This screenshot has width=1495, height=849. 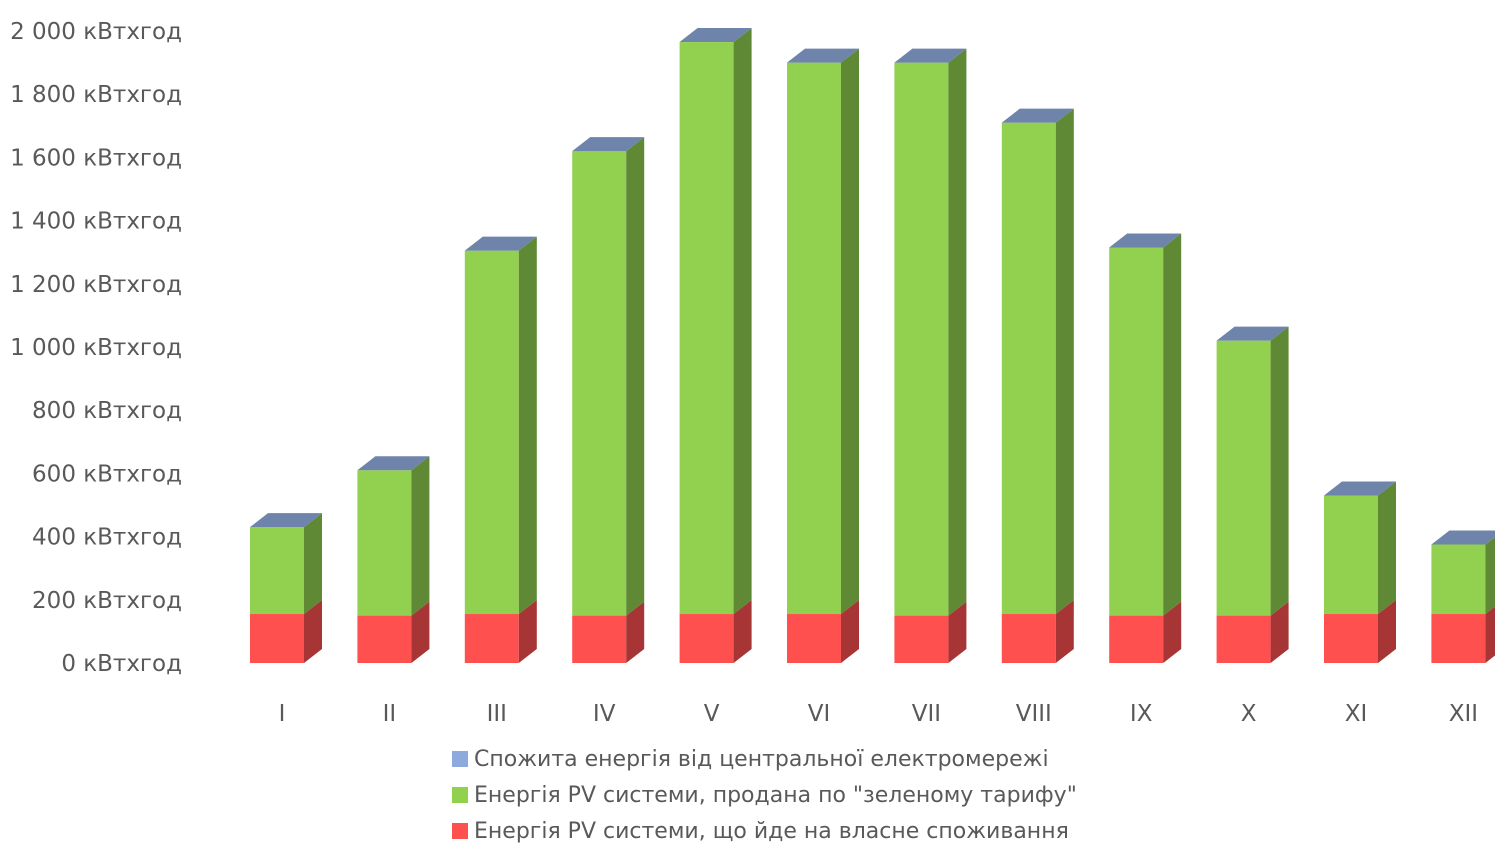 I want to click on y-tick-label: 2 000 кВтхгод, so click(x=96, y=32).